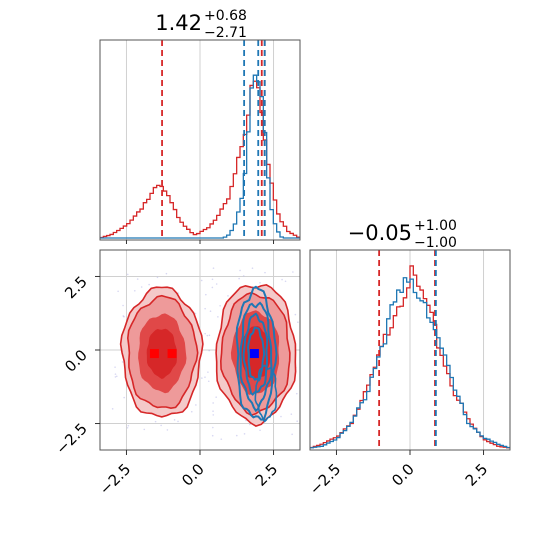 This screenshot has height=555, width=550. What do you see at coordinates (267, 475) in the screenshot?
I see `main-x-tick-label: 2.5` at bounding box center [267, 475].